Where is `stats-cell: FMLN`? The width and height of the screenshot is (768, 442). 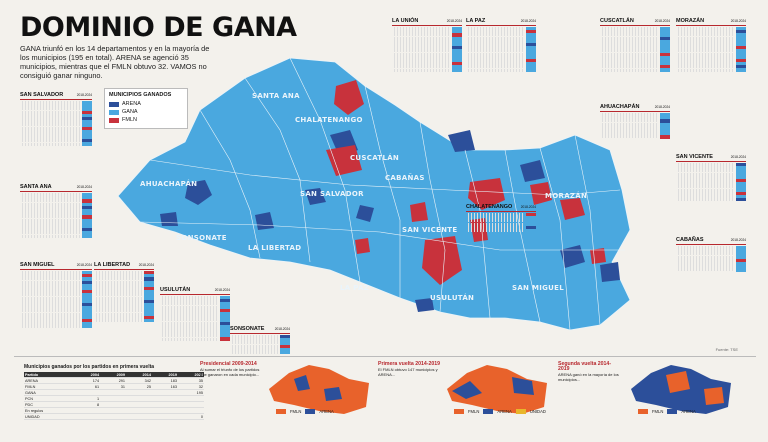 stats-cell: FMLN is located at coordinates (49, 386).